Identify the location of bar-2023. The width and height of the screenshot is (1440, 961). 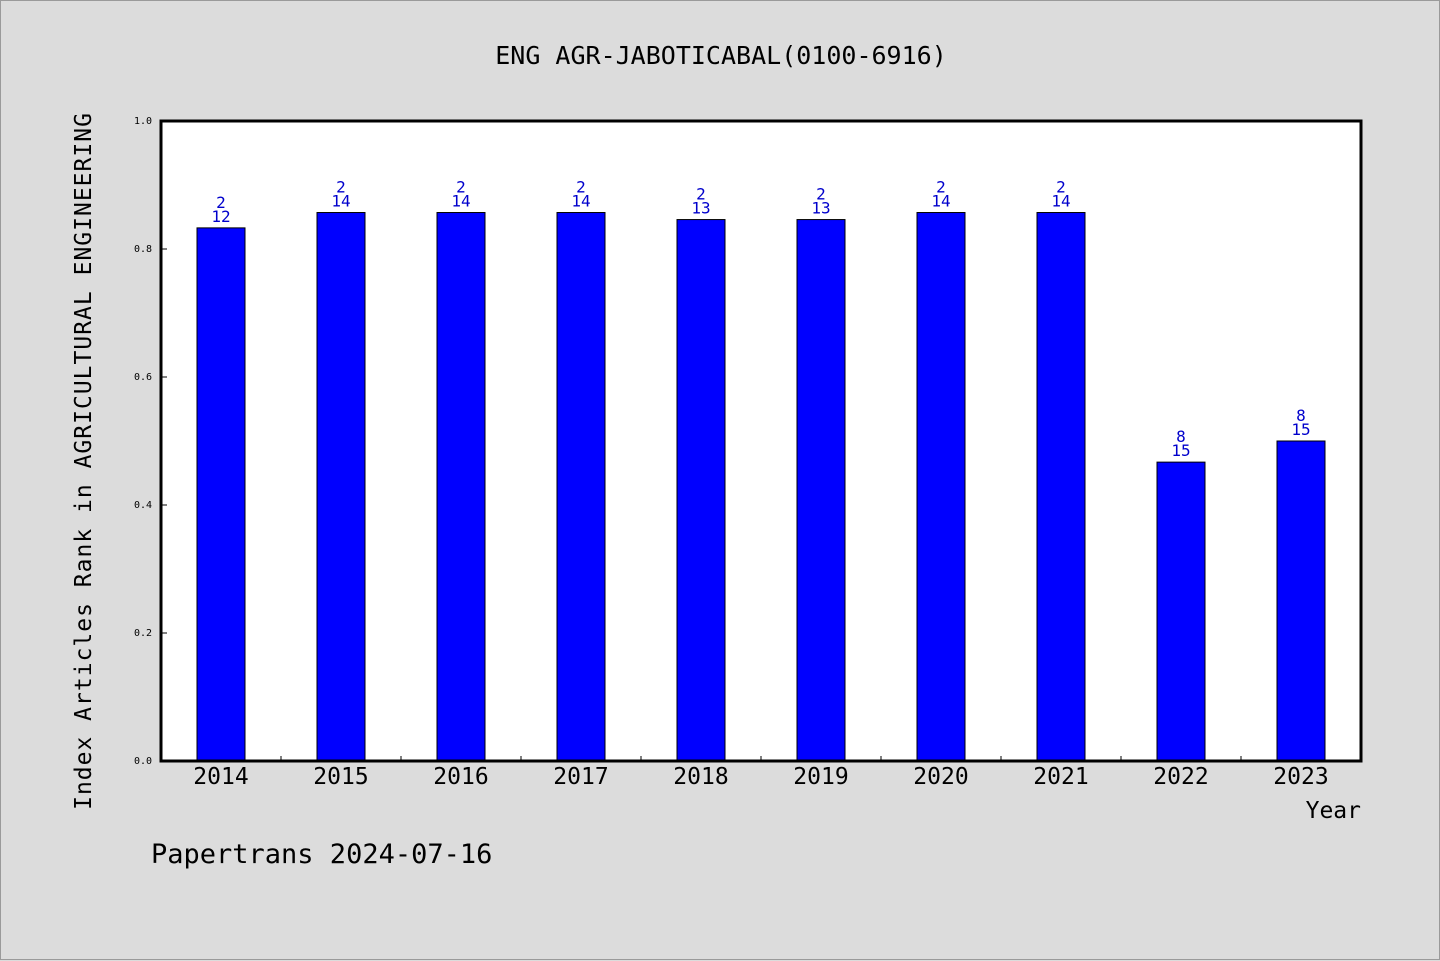
(1301, 601).